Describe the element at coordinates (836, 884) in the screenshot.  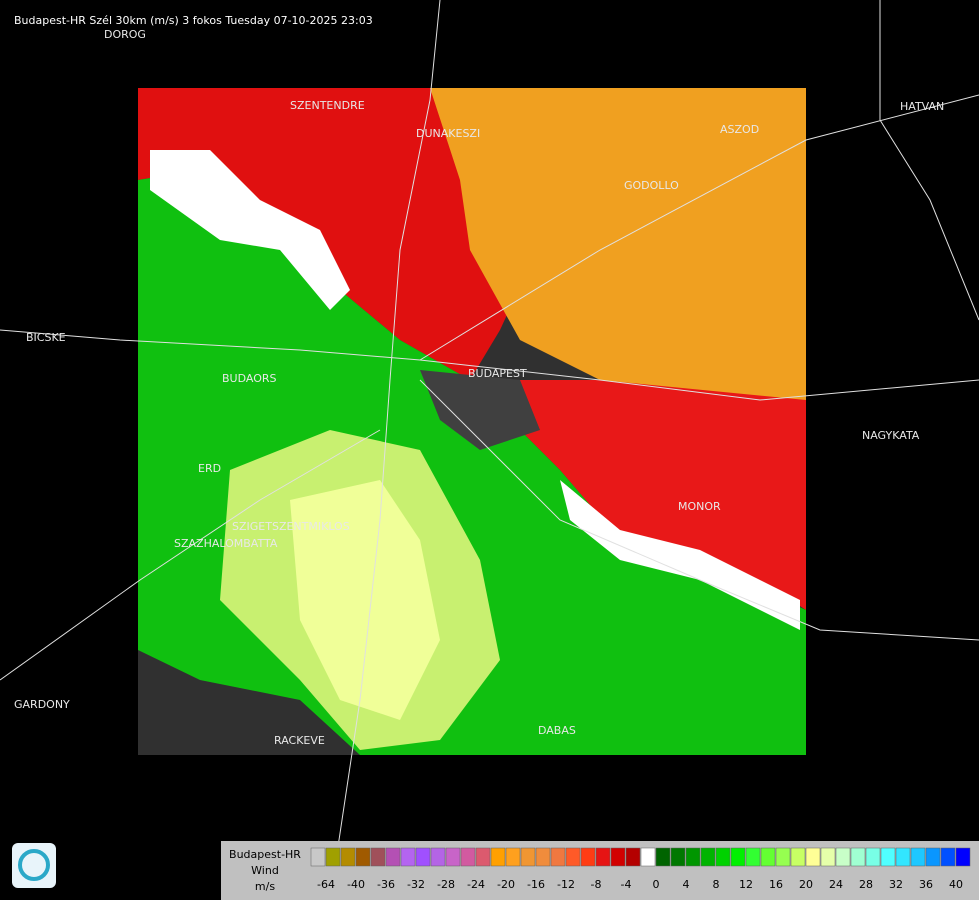
I see `legend-tick-label: 24` at that location.